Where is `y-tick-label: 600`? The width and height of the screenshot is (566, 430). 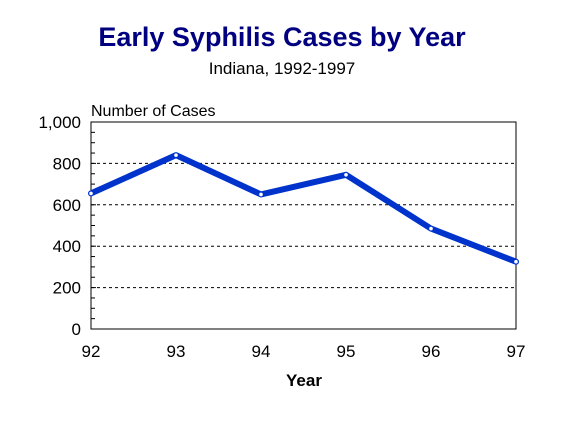
y-tick-label: 600 is located at coordinates (67, 205).